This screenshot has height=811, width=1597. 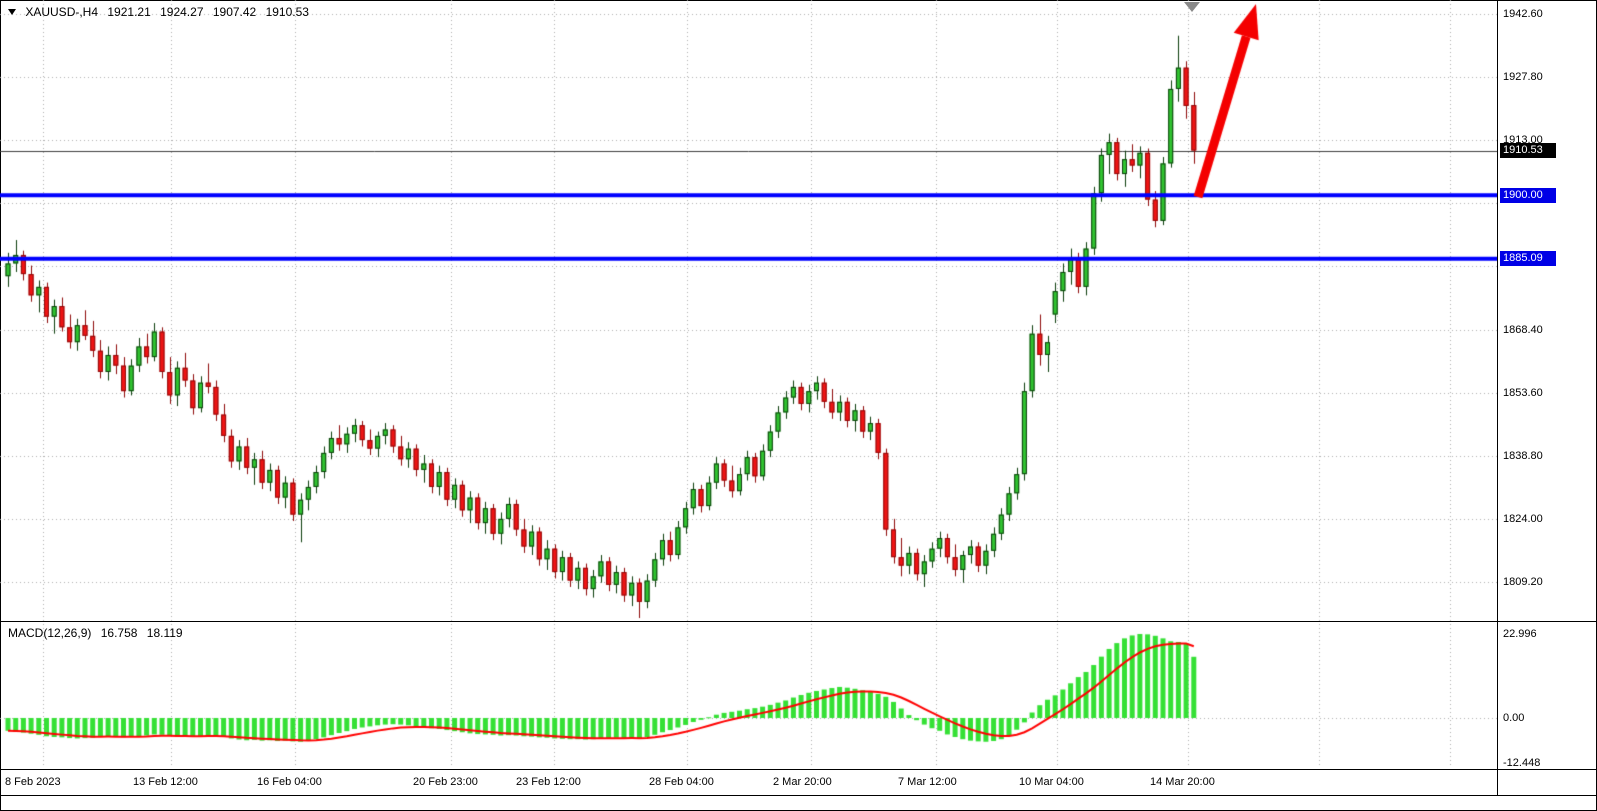 I want to click on level-badge-1900: 1900.00, so click(x=1528, y=195).